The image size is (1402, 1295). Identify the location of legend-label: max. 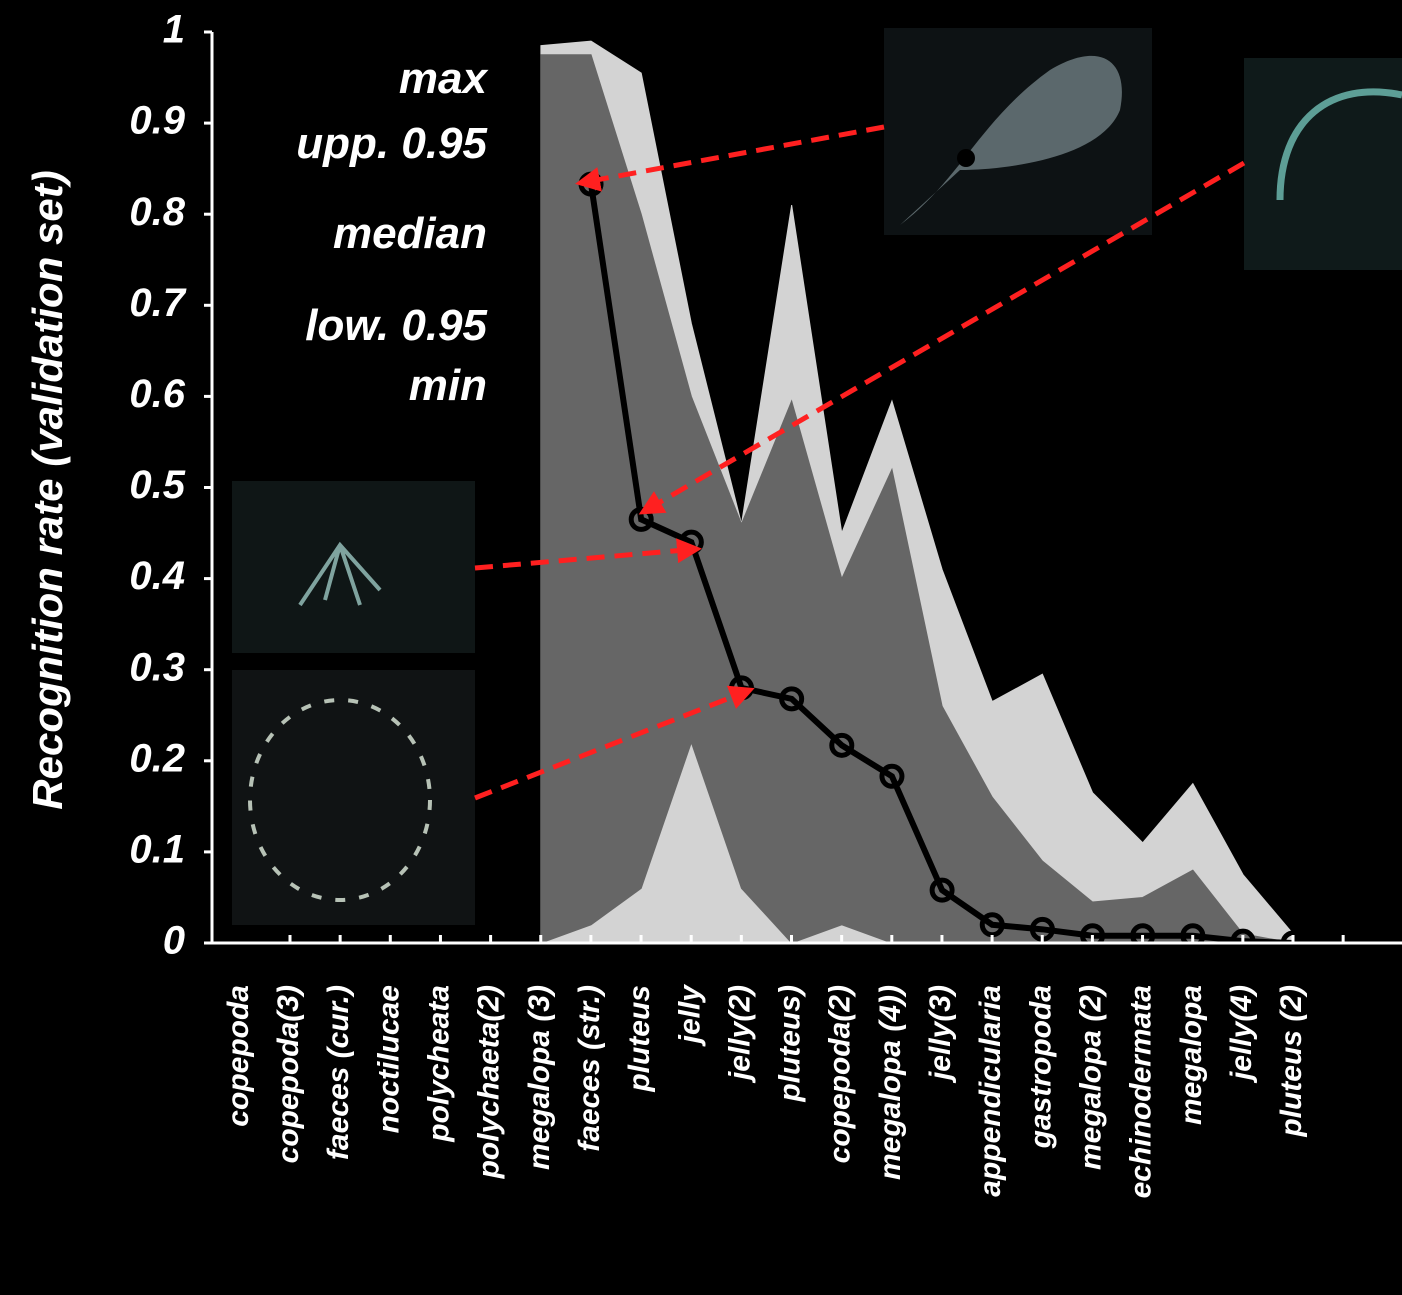
(444, 78).